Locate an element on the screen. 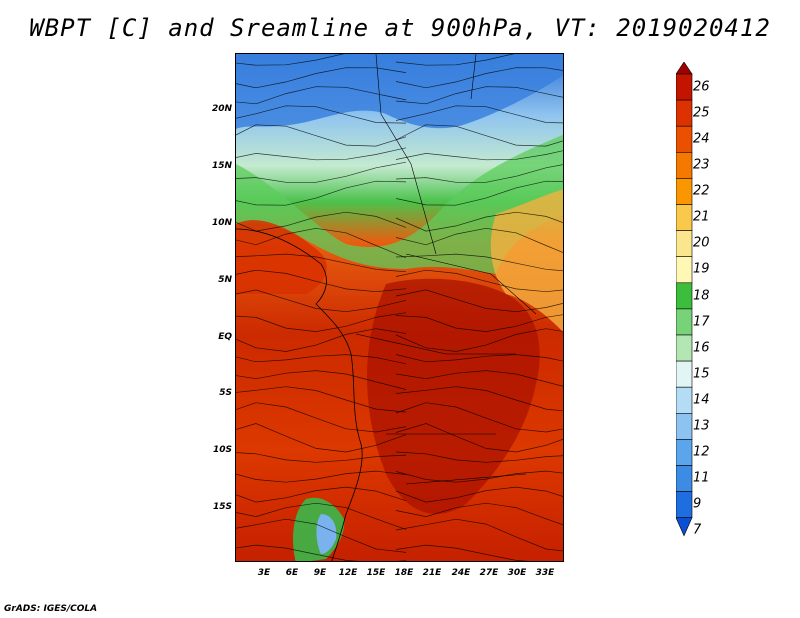 This screenshot has height=618, width=800. lat-label-eq: EQ is located at coordinates (225, 337).